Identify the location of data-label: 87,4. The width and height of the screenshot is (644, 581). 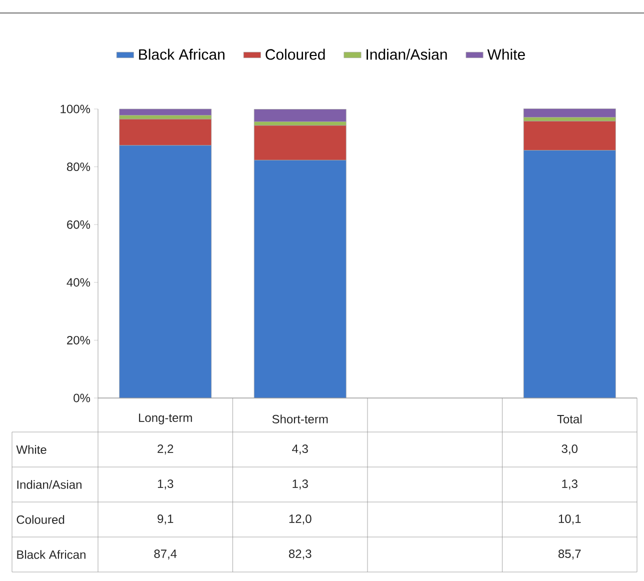
(165, 555).